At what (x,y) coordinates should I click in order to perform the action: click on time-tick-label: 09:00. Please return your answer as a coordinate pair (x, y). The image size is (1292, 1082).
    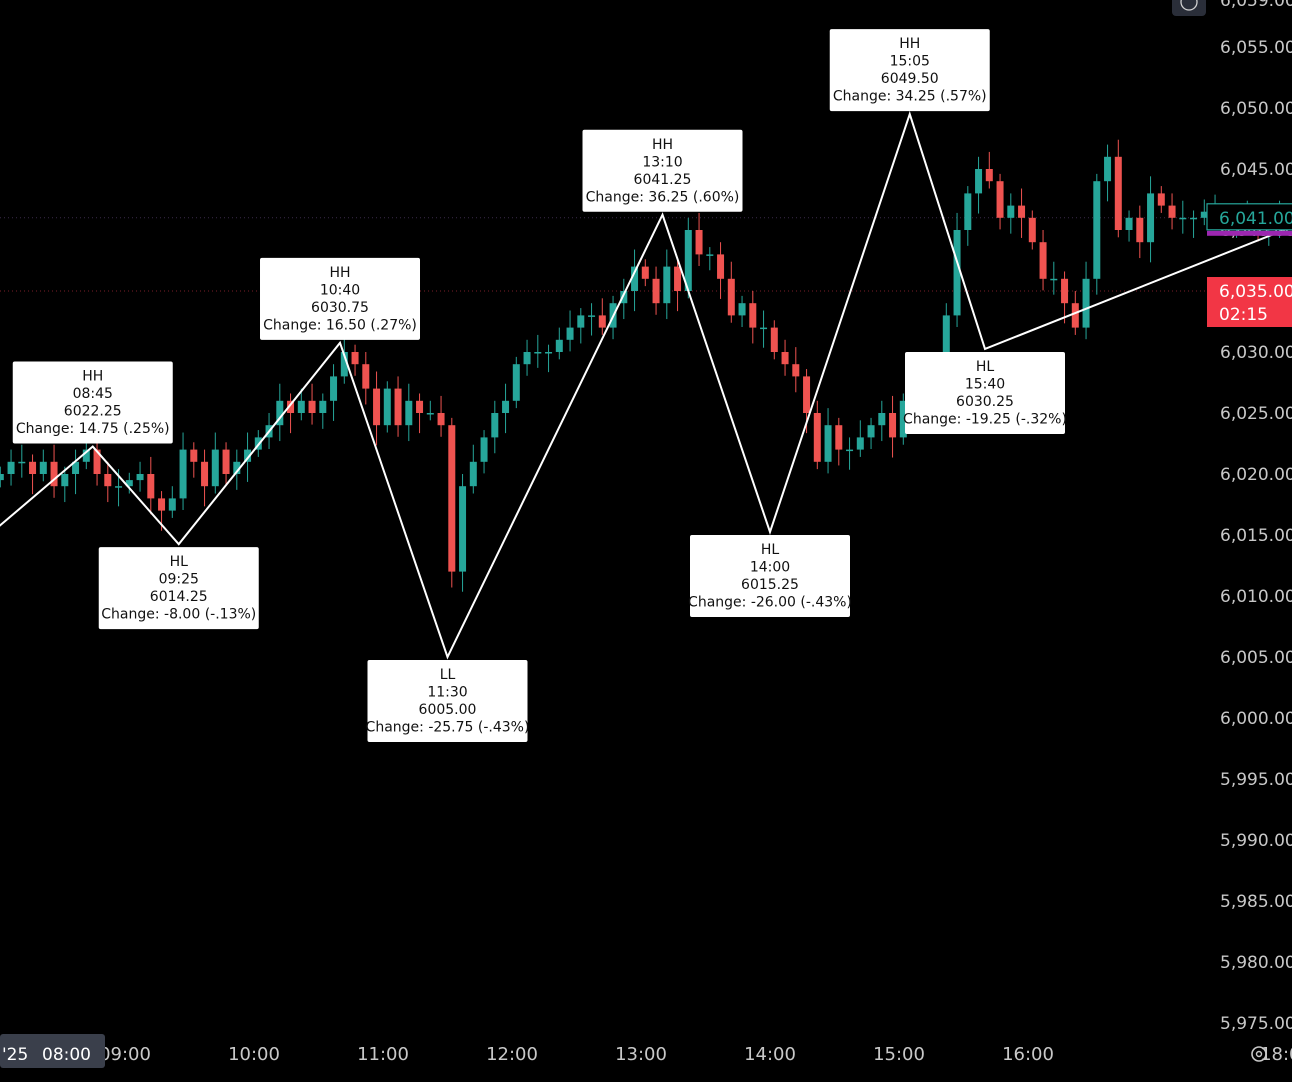
    Looking at the image, I should click on (125, 1054).